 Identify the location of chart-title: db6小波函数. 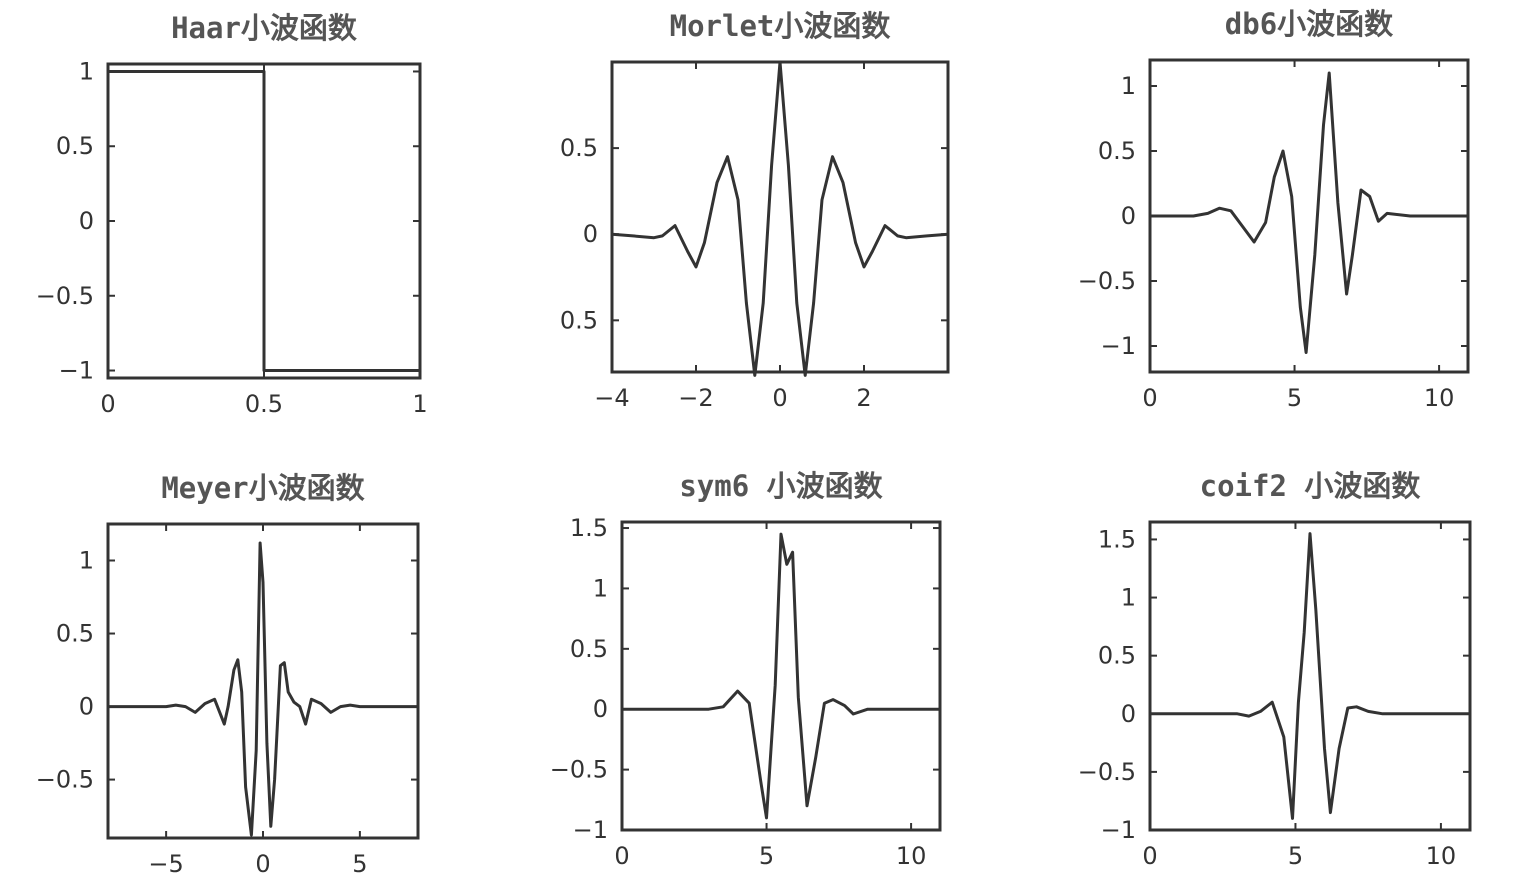
(1309, 24).